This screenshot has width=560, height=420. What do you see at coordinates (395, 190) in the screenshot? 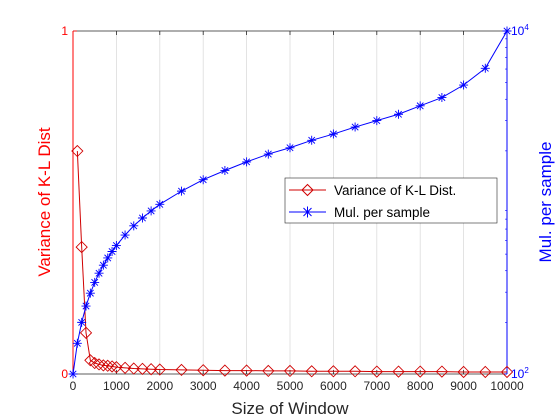
I see `legend-label-kl: Variance of K-L Dist.` at bounding box center [395, 190].